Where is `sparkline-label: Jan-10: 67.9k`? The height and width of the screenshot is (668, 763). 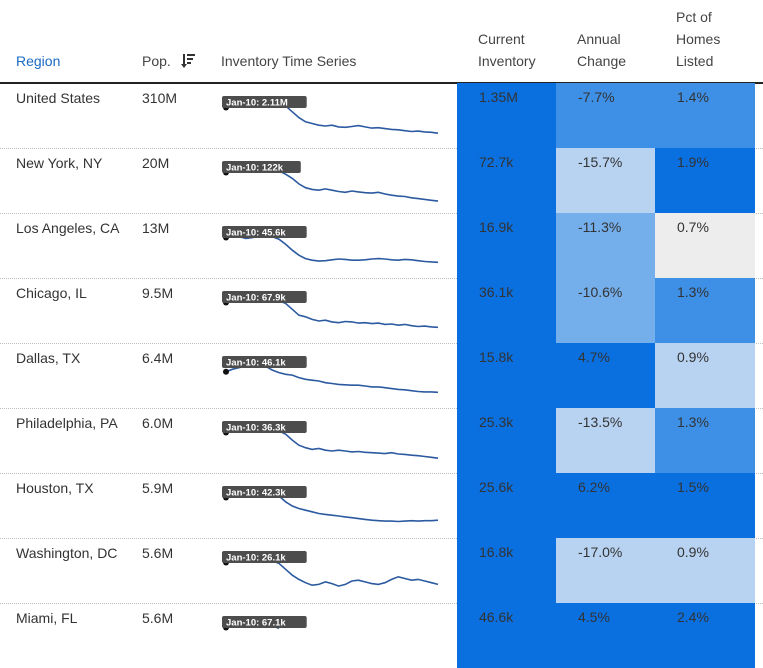
sparkline-label: Jan-10: 67.9k is located at coordinates (256, 298).